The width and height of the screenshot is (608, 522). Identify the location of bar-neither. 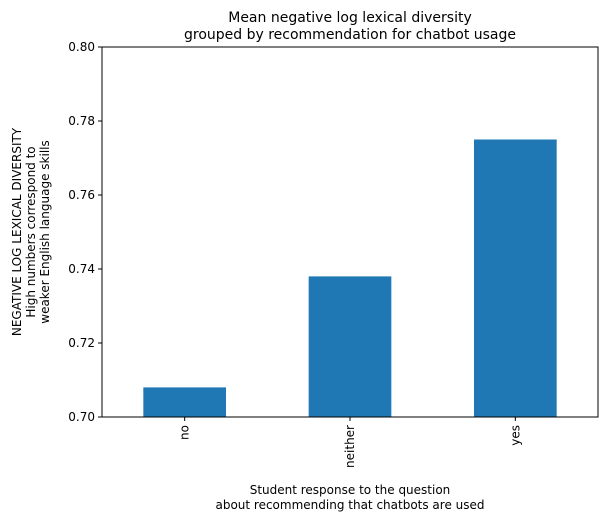
(350, 346).